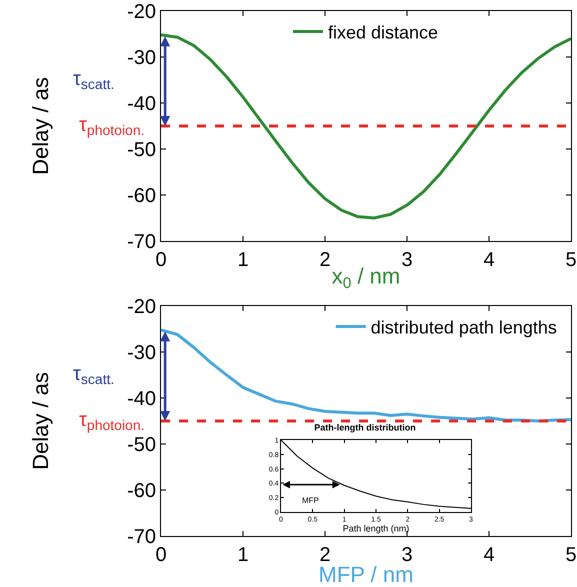 This screenshot has width=577, height=587. What do you see at coordinates (463, 328) in the screenshot?
I see `legend-label: distributed path lengths` at bounding box center [463, 328].